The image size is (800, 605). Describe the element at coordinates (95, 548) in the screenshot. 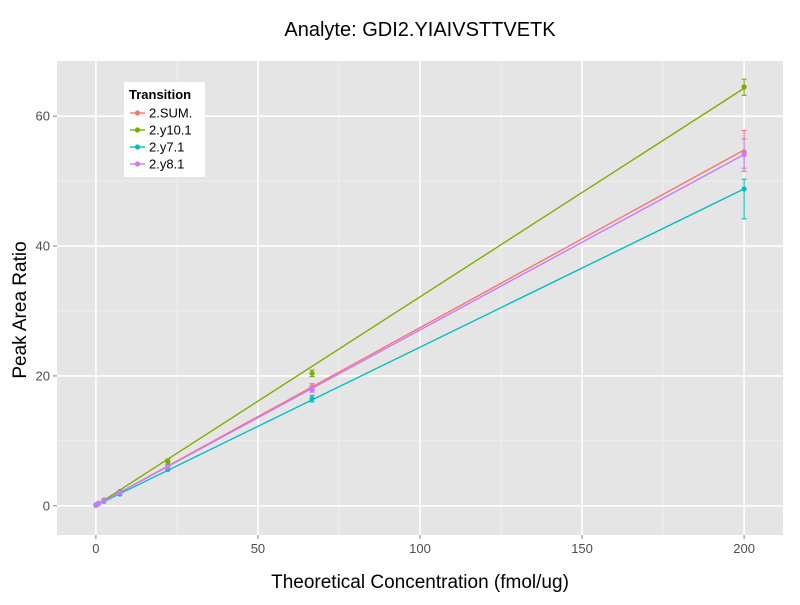

I see `x-tick-label: 0` at that location.